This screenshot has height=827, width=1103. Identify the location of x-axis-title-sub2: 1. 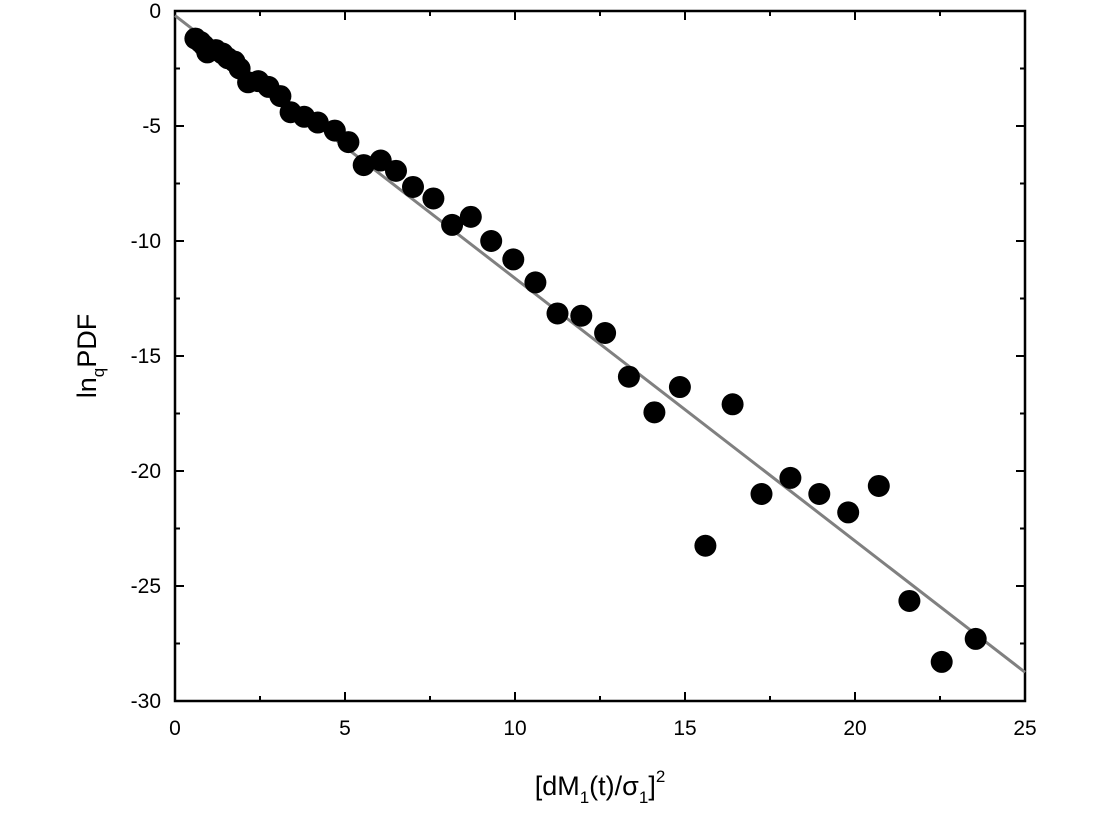
(643, 797).